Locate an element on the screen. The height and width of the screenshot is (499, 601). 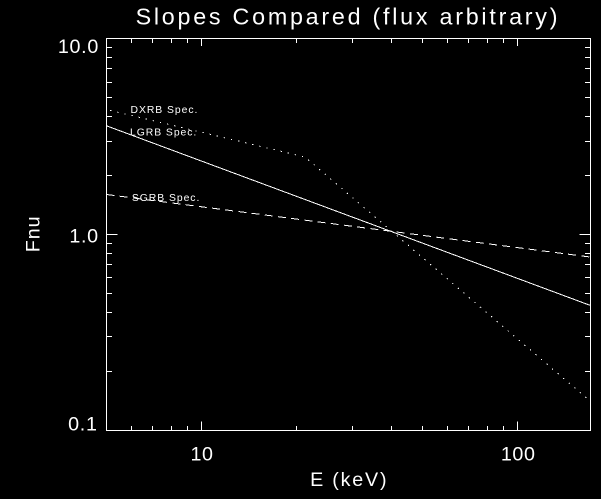
svg-text: 10.0 is located at coordinates (78, 47).